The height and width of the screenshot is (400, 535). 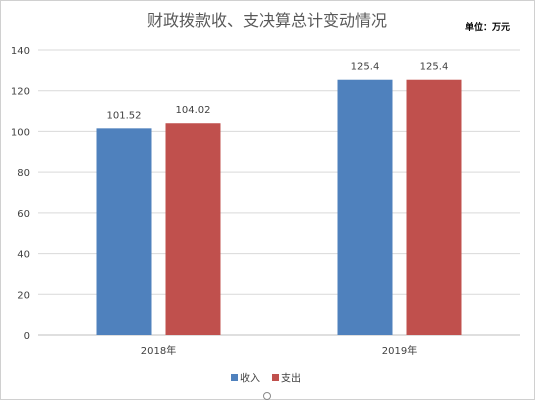 I want to click on y-axis-ticks: 0 20 40 60 80 100 120 140, so click(x=20, y=194).